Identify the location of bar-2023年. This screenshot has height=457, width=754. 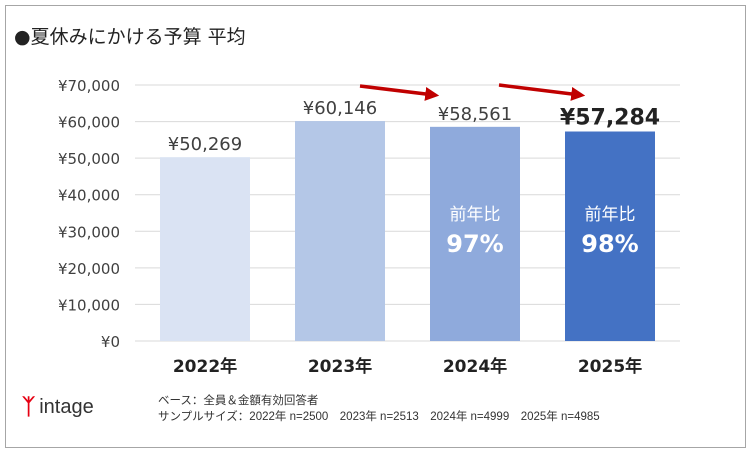
(340, 231).